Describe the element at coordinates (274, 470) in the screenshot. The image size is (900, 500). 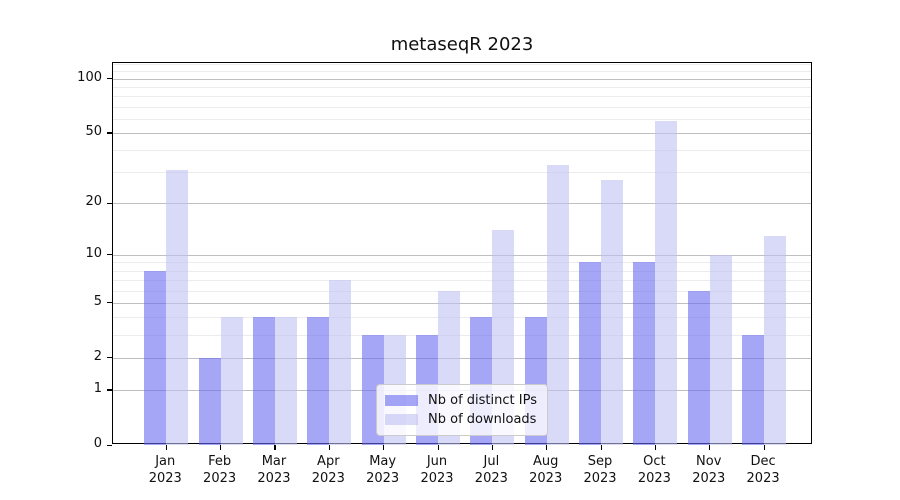
I see `x-tick-label: Mar 2023` at that location.